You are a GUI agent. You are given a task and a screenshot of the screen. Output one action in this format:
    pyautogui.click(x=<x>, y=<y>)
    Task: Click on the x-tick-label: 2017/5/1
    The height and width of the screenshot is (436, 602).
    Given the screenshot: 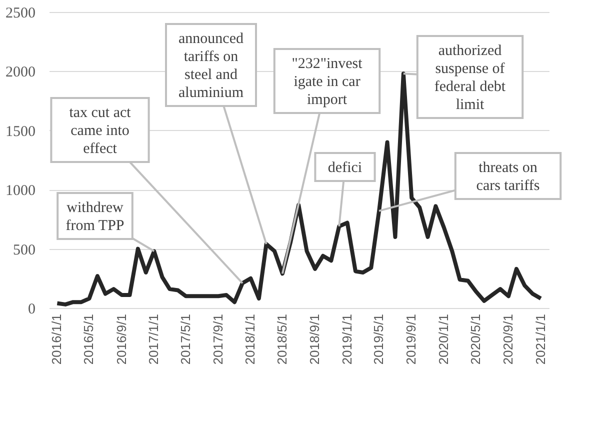 What is the action you would take?
    pyautogui.click(x=185, y=339)
    